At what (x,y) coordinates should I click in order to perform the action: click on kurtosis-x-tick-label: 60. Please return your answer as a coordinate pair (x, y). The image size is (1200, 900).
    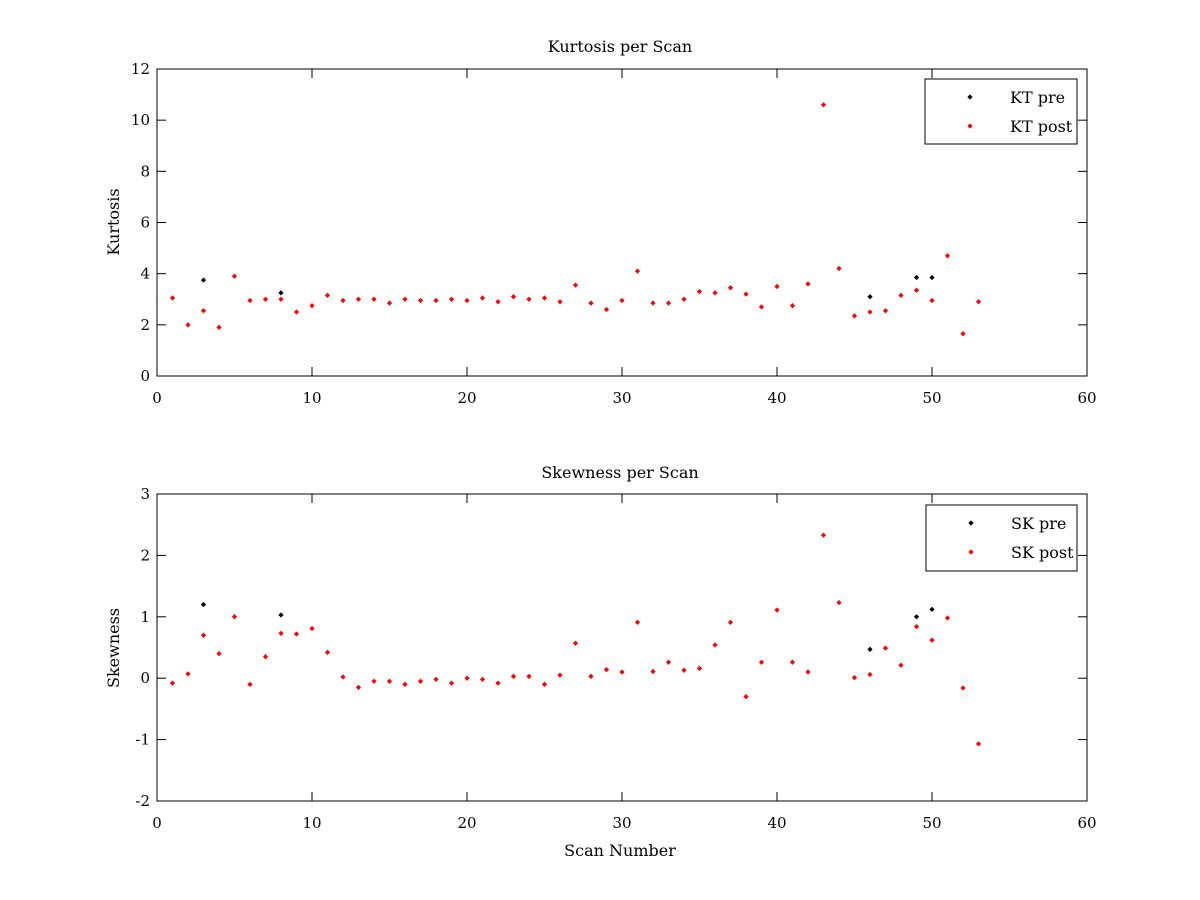
    Looking at the image, I should click on (1086, 398).